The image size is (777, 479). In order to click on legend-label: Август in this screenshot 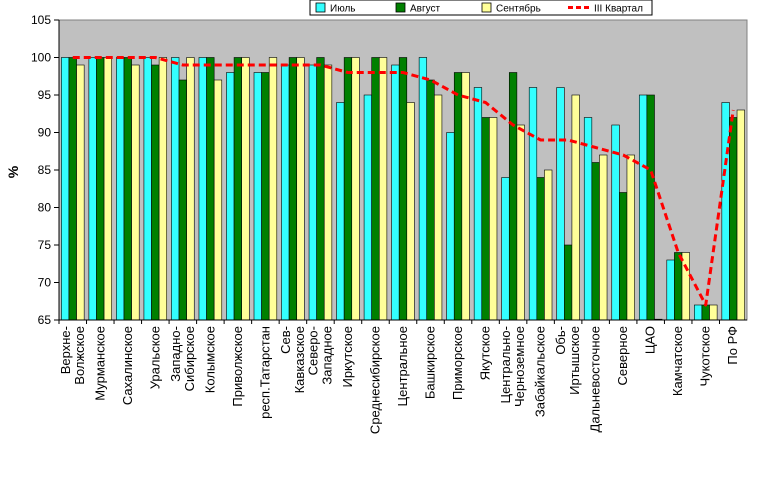, I will do `click(425, 9)`.